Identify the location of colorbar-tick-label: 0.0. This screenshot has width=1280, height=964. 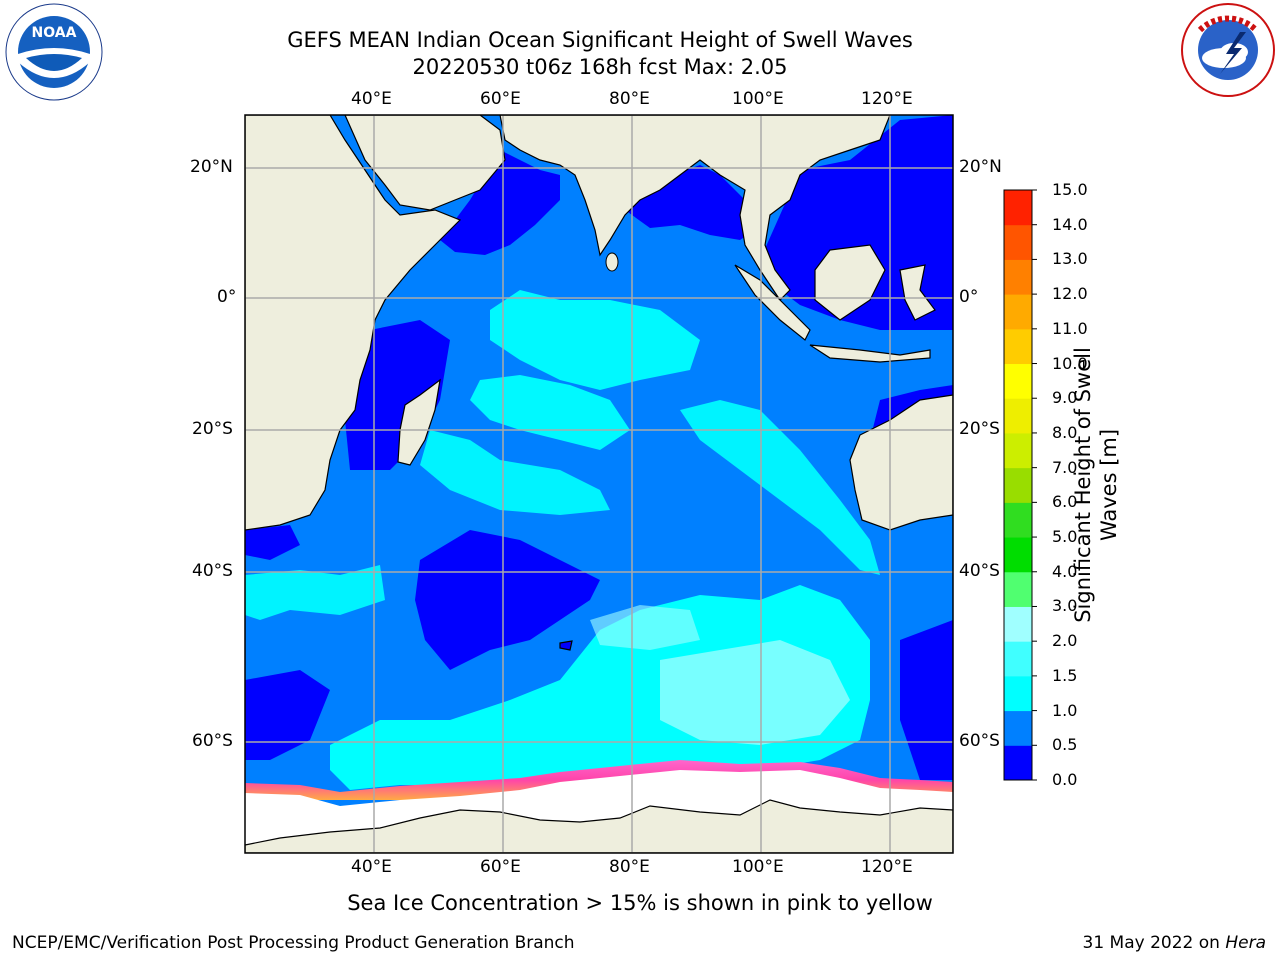
(1065, 779).